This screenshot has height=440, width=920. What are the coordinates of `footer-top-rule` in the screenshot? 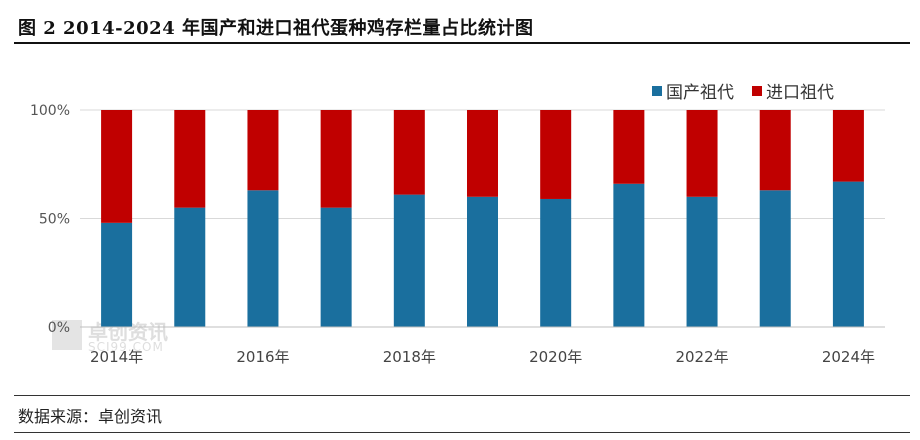 It's located at (462, 395).